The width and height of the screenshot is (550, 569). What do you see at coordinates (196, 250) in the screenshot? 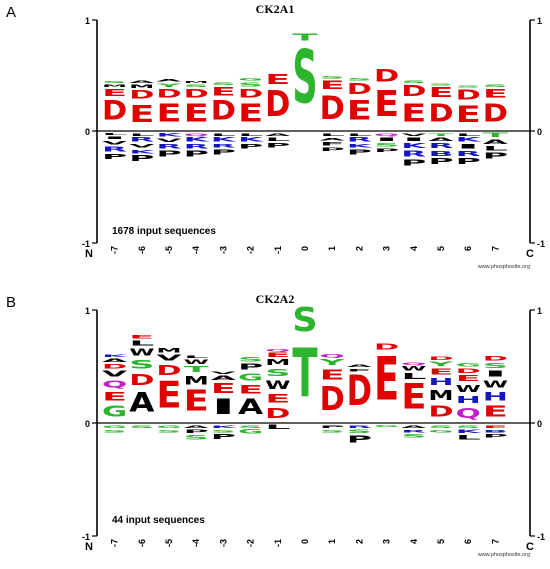
I see `position-label: -4` at bounding box center [196, 250].